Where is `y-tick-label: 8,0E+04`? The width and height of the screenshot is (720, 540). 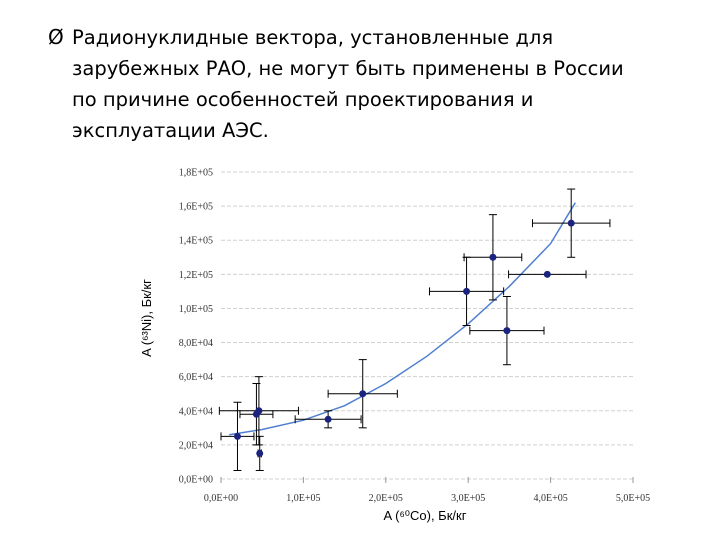 y-tick-label: 8,0E+04 is located at coordinates (196, 343).